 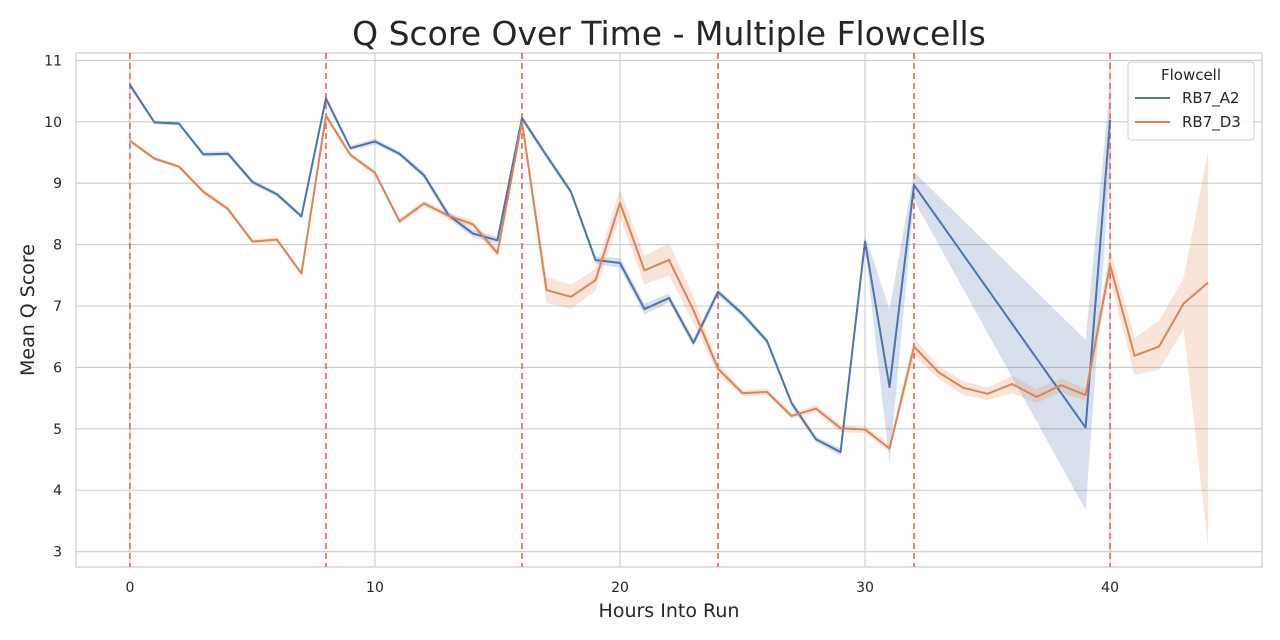 I want to click on legend-label-rb7-a2: RB7_A2, so click(x=1211, y=98).